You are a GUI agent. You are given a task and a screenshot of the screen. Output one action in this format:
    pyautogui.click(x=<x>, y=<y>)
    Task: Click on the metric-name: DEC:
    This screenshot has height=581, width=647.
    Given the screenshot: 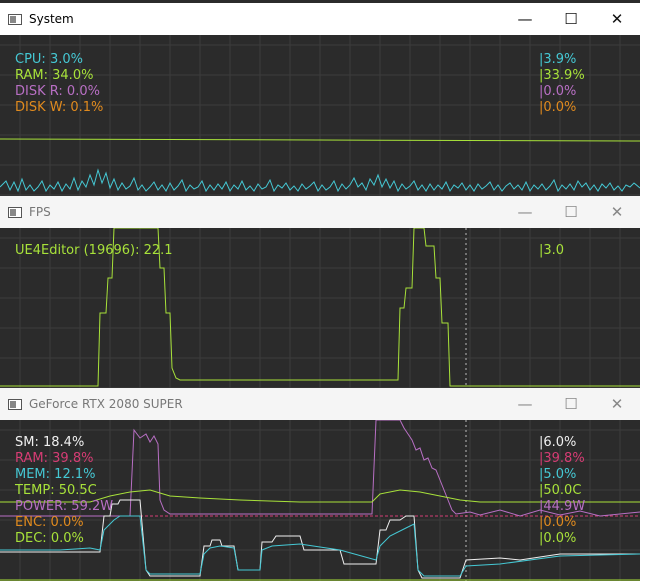 What is the action you would take?
    pyautogui.click(x=31, y=538)
    